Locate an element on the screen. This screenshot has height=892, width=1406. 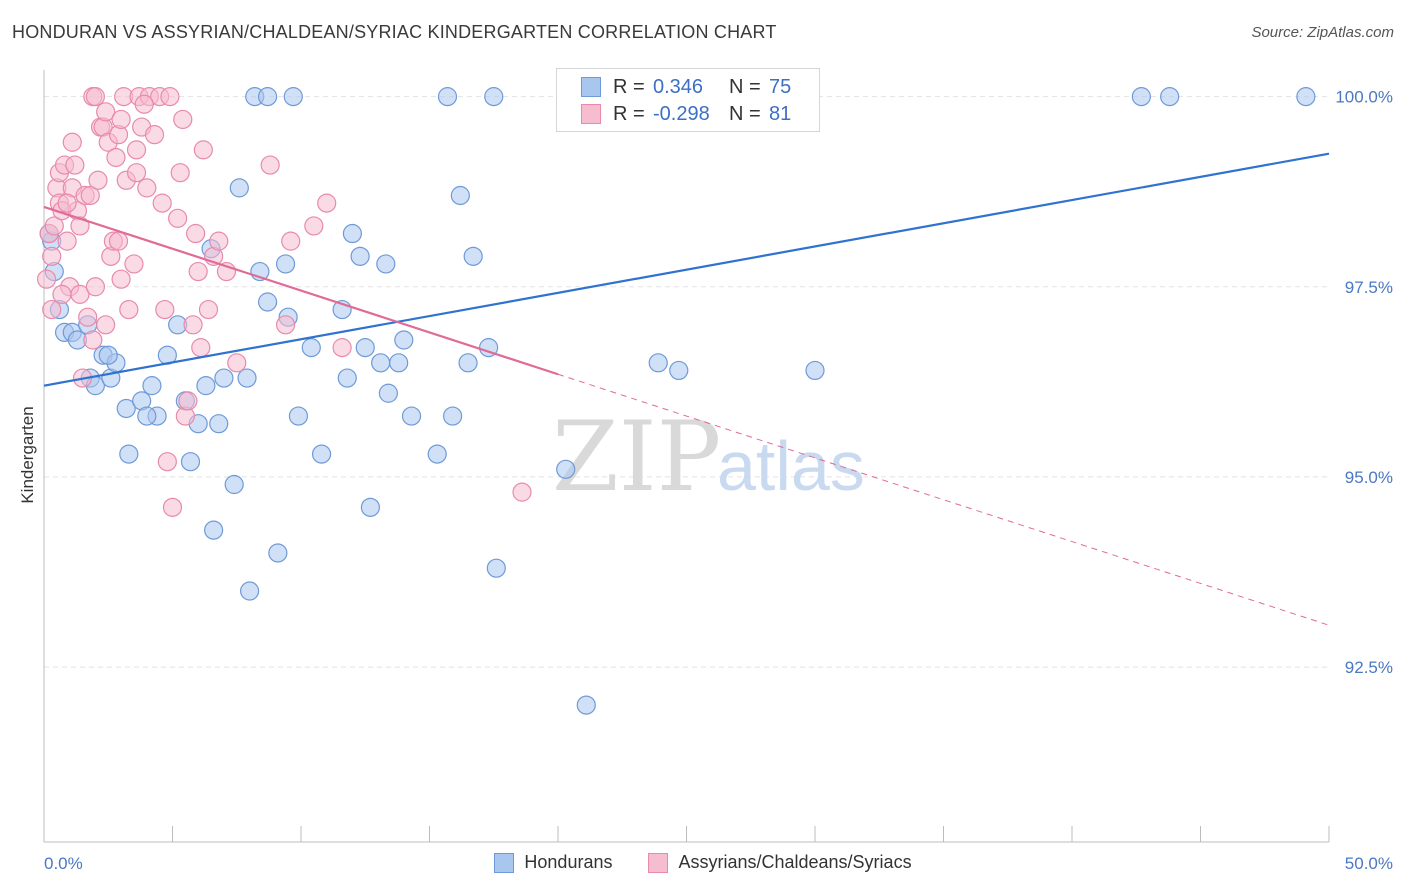
legend-row-hondurans: R = 0.346 N = 75 is located at coordinates (686, 87).